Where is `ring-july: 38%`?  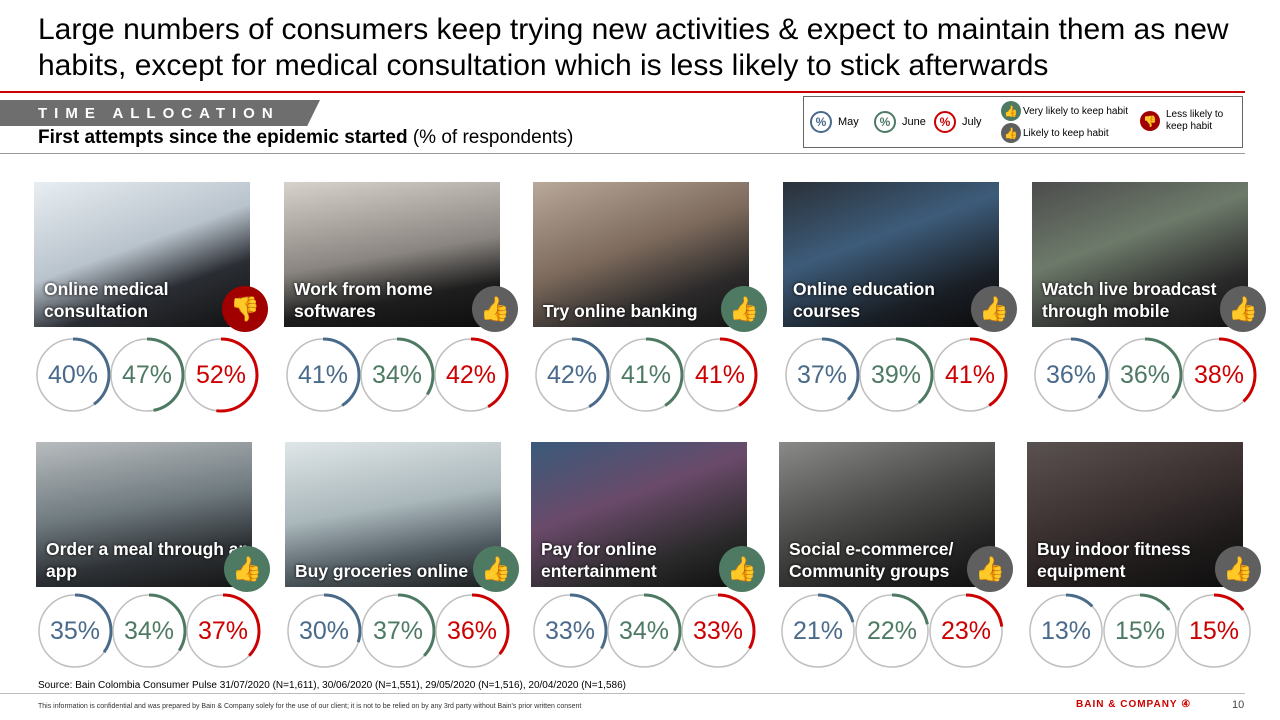
ring-july: 38% is located at coordinates (1219, 375).